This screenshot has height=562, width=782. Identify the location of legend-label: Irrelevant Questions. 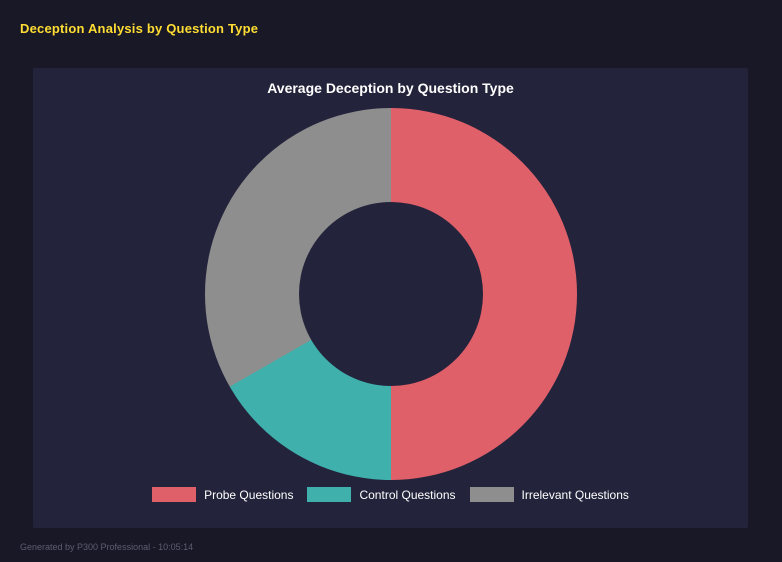
(575, 494).